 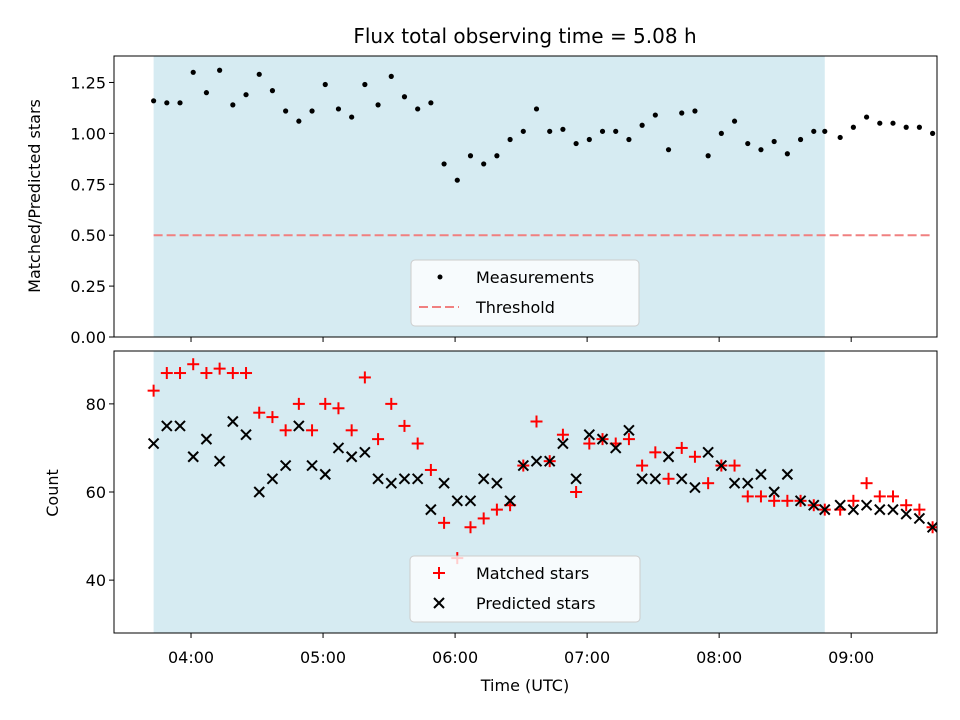 I want to click on legend-measurements-label: Measurements, so click(x=535, y=277).